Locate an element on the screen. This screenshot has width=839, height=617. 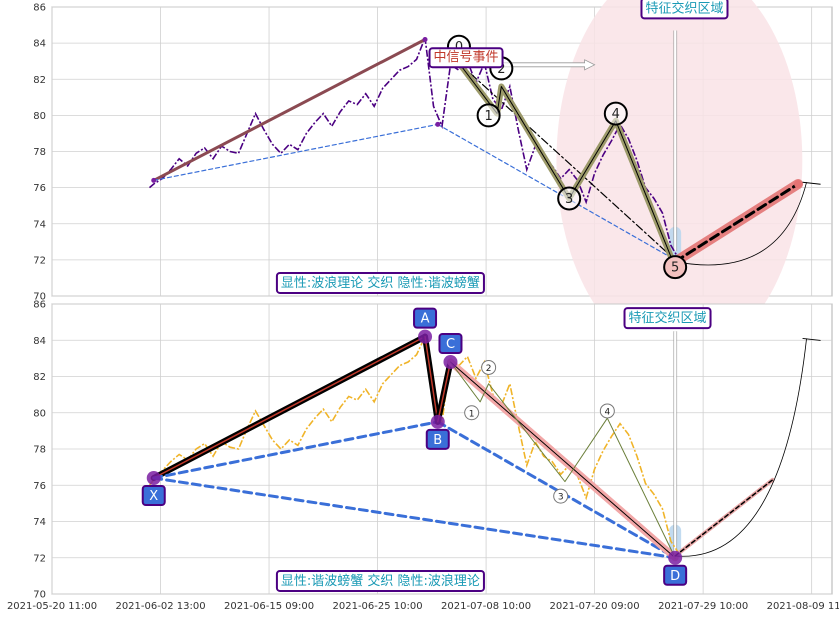
harmonic-label-B: B is located at coordinates (437, 440).